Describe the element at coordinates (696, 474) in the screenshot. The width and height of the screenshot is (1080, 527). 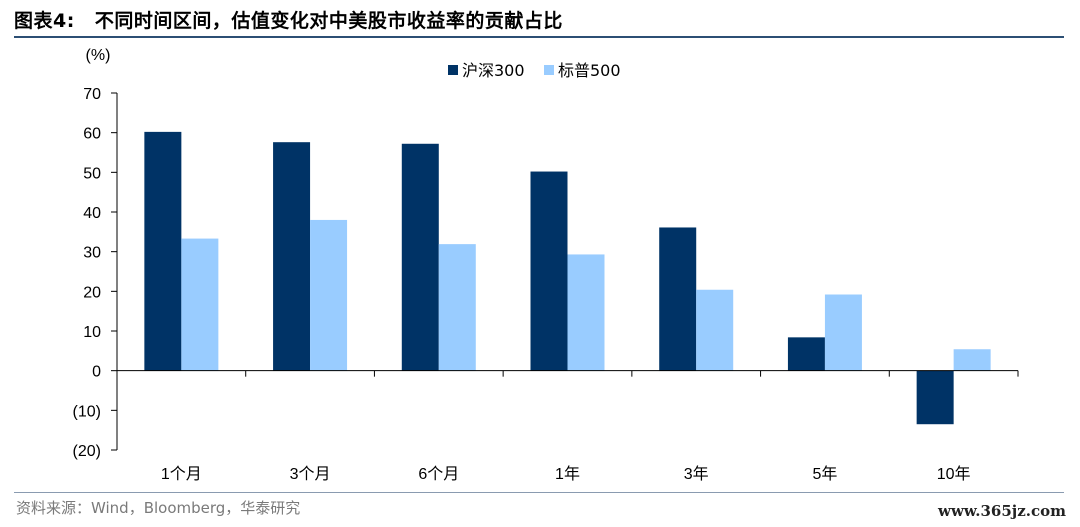
I see `x-tick-label: 3年` at that location.